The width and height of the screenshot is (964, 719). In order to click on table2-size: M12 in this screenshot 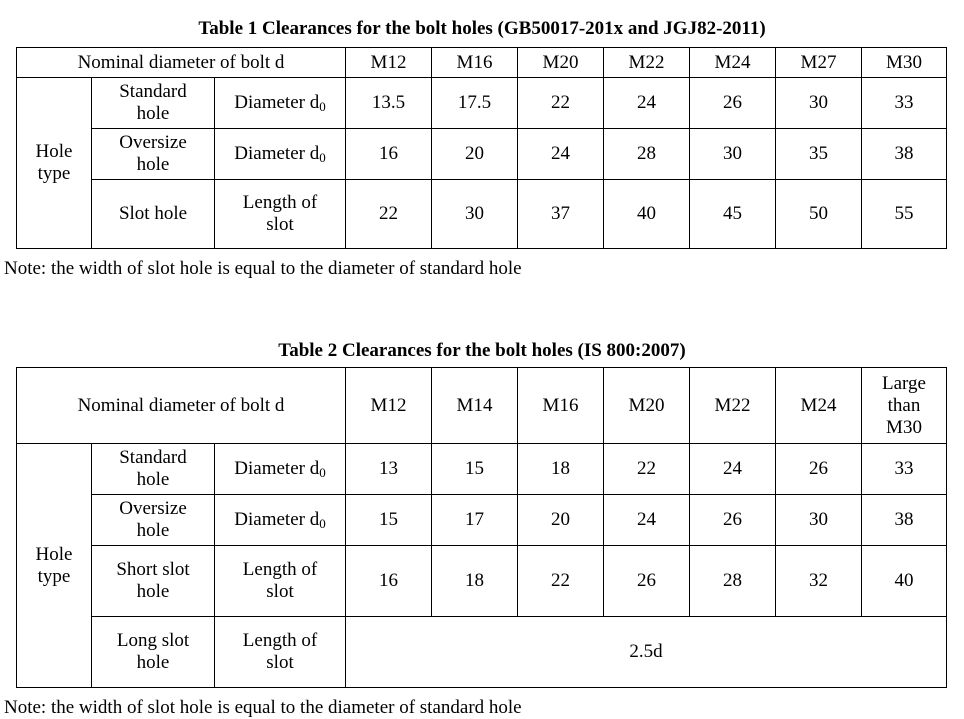, I will do `click(388, 405)`.